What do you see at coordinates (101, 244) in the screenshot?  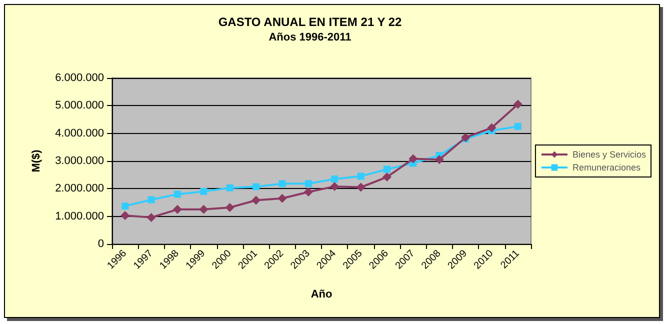 I see `y-tick-label: 0` at bounding box center [101, 244].